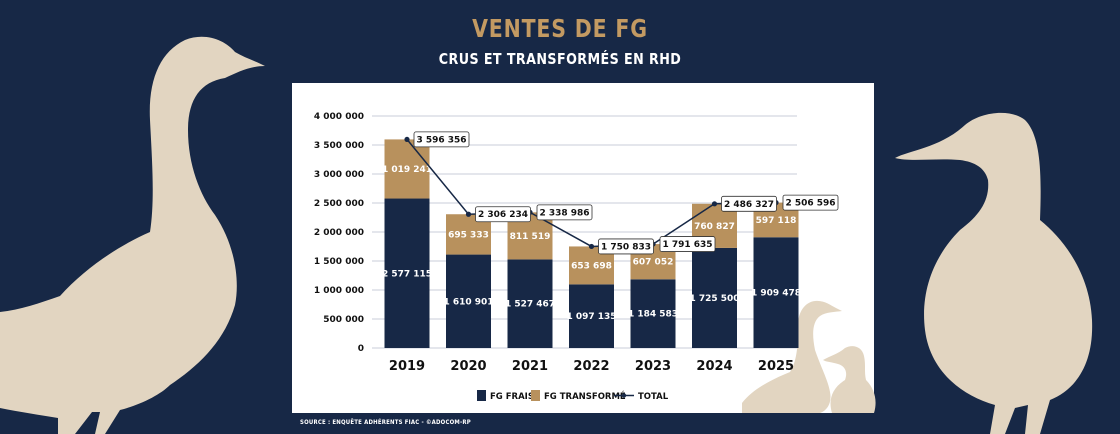 The height and width of the screenshot is (434, 1120). I want to click on y-tick-label: 3 000 000, so click(339, 175).